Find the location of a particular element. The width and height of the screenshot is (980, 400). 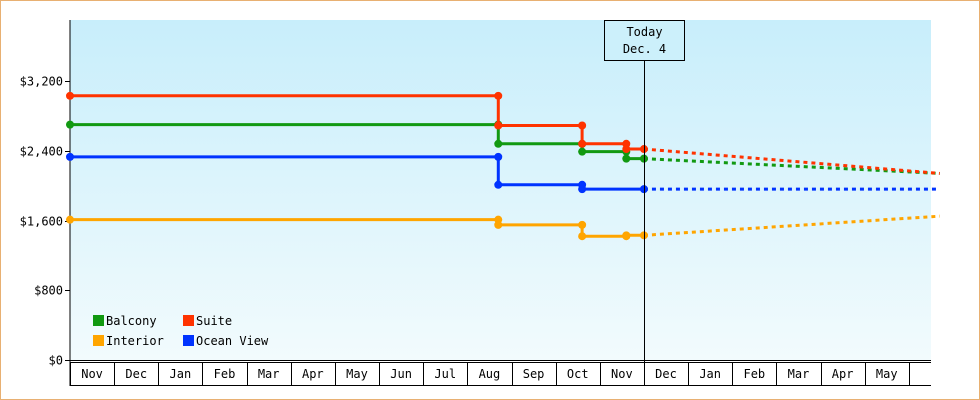

series-interior is located at coordinates (503, 227).